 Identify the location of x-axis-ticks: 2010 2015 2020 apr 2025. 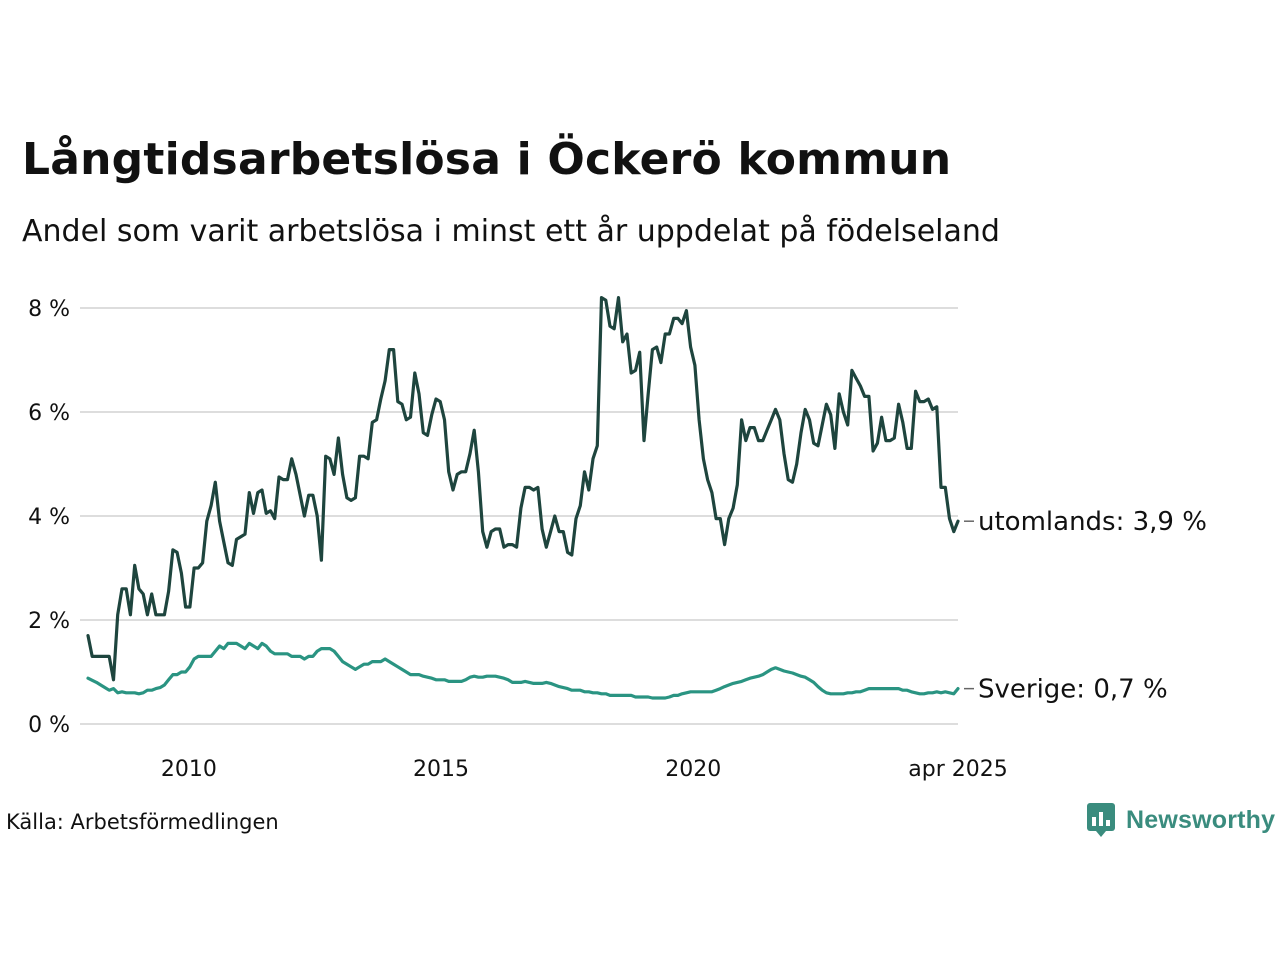
(584, 769).